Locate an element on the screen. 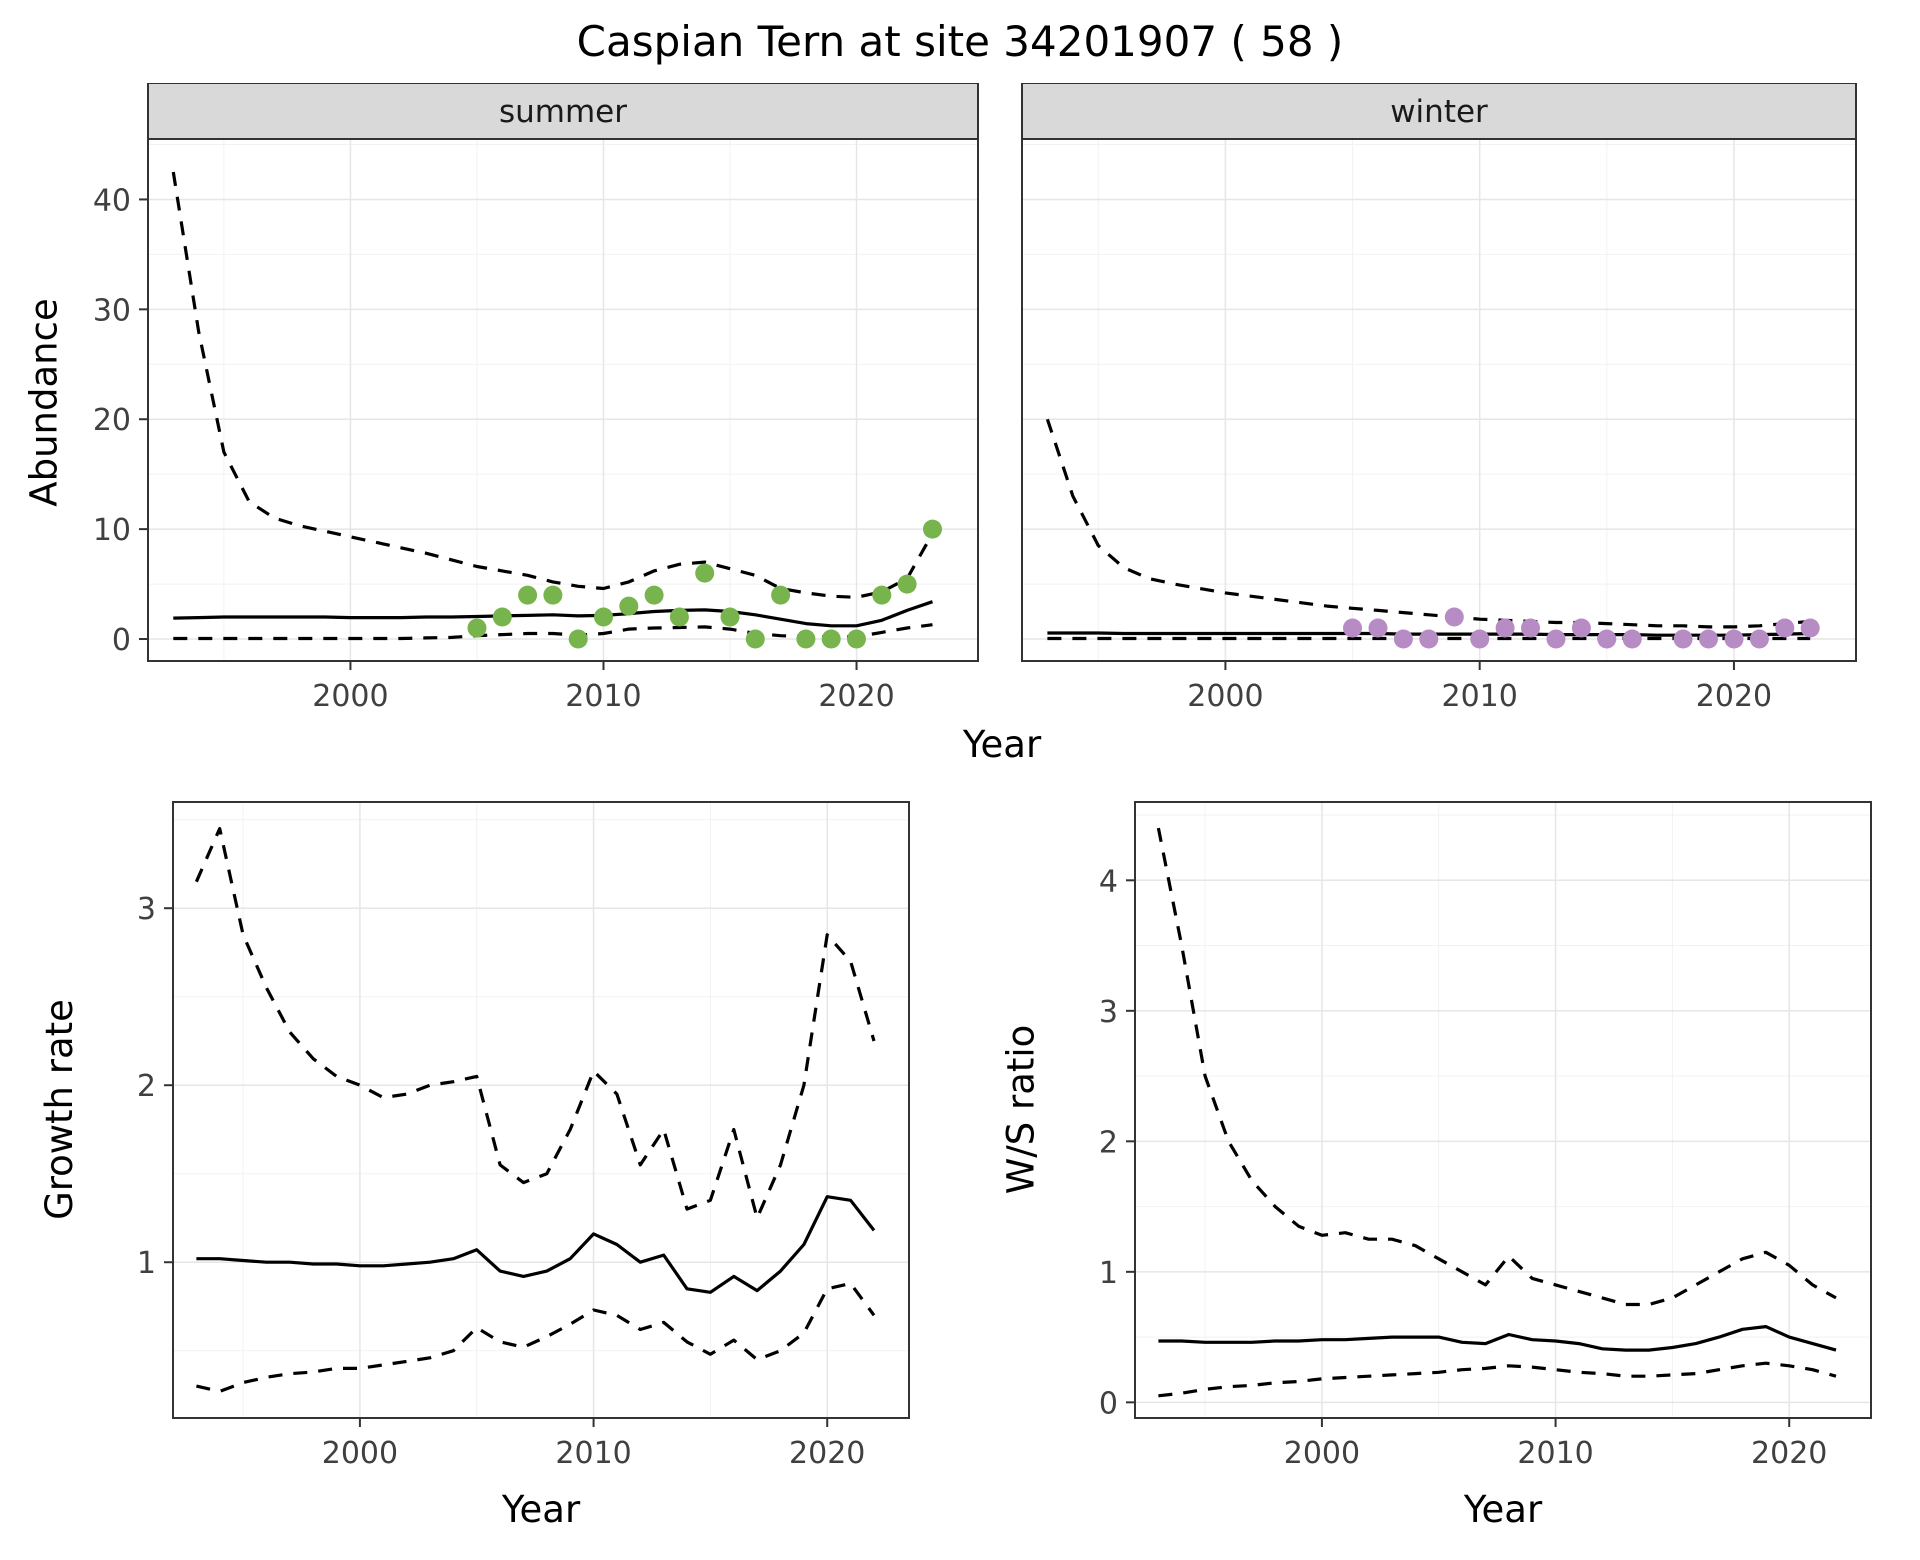  svg-text: 40 is located at coordinates (112, 200).